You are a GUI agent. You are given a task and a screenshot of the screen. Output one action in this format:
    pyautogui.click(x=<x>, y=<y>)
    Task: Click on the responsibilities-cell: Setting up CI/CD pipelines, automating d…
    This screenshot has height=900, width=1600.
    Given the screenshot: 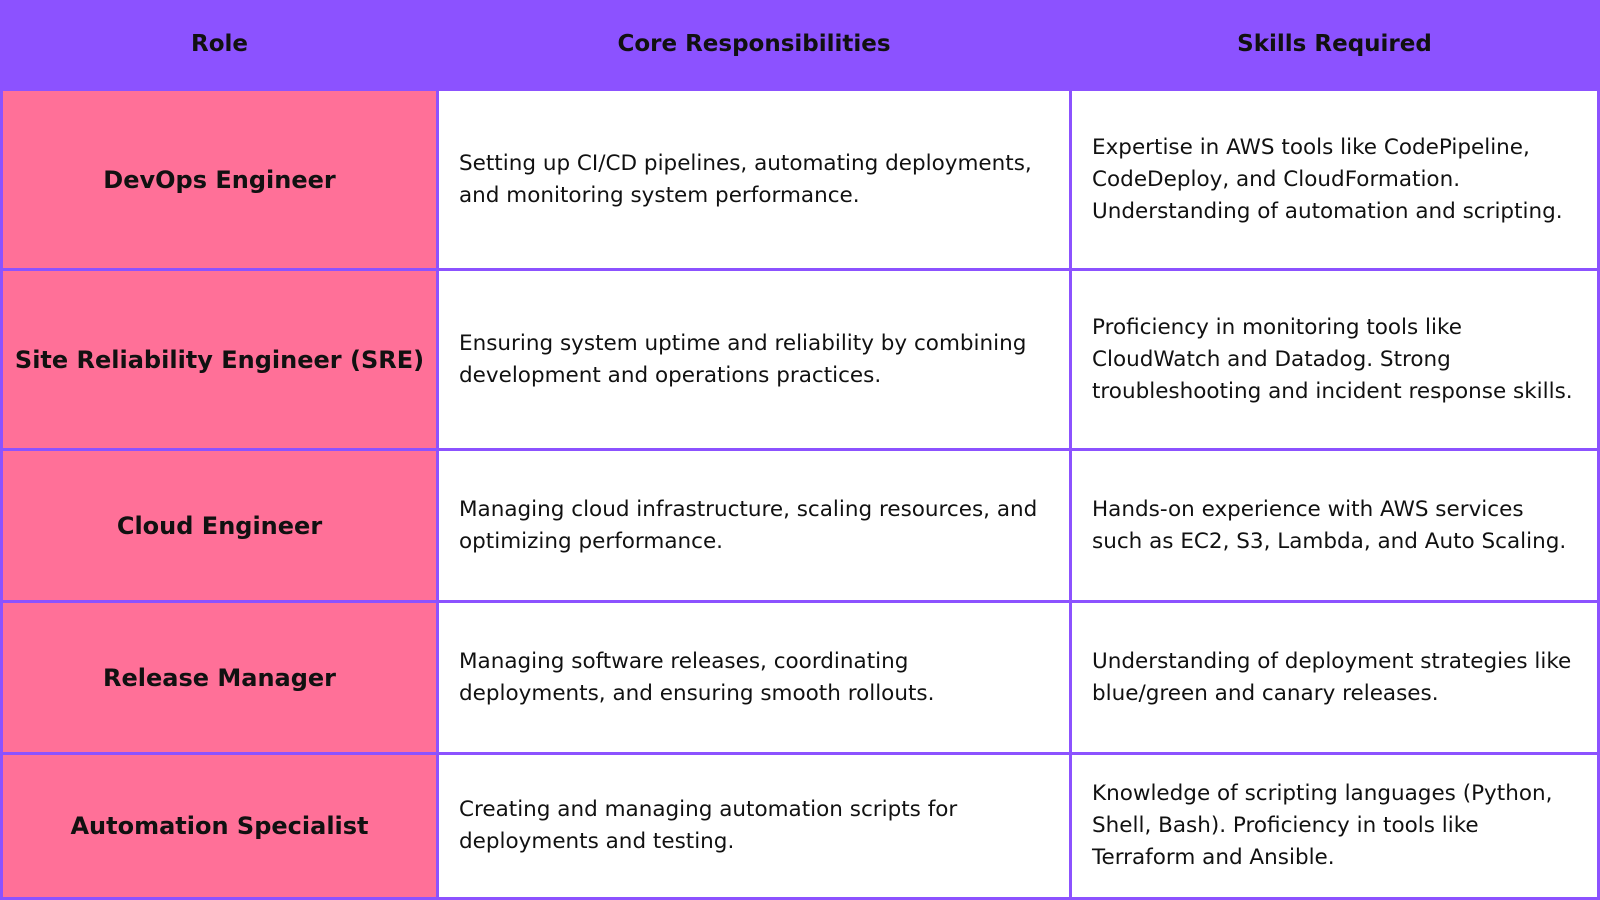 What is the action you would take?
    pyautogui.click(x=754, y=179)
    